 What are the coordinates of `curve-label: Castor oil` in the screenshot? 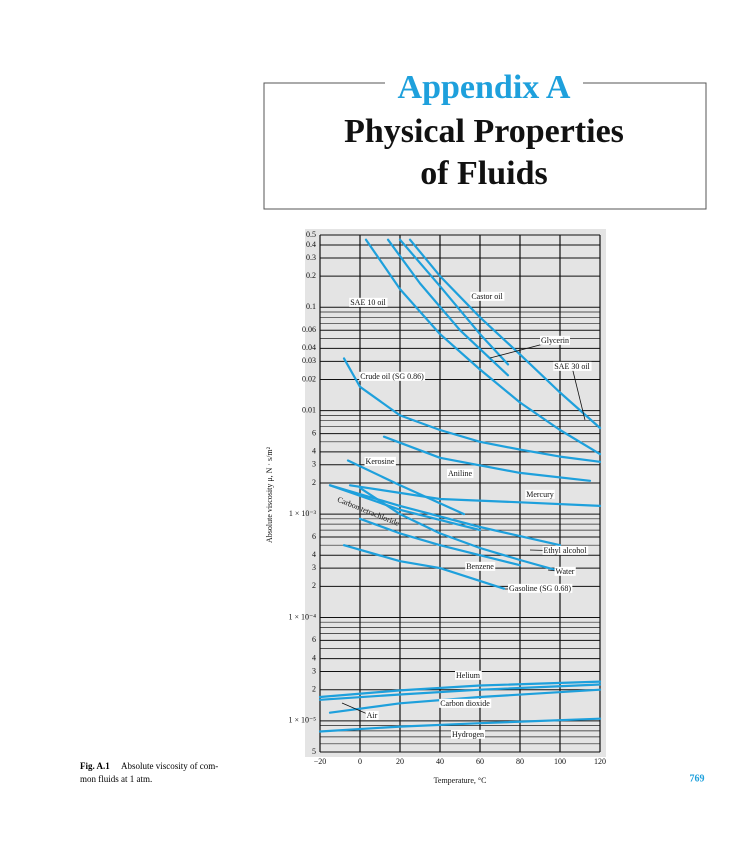 It's located at (487, 296).